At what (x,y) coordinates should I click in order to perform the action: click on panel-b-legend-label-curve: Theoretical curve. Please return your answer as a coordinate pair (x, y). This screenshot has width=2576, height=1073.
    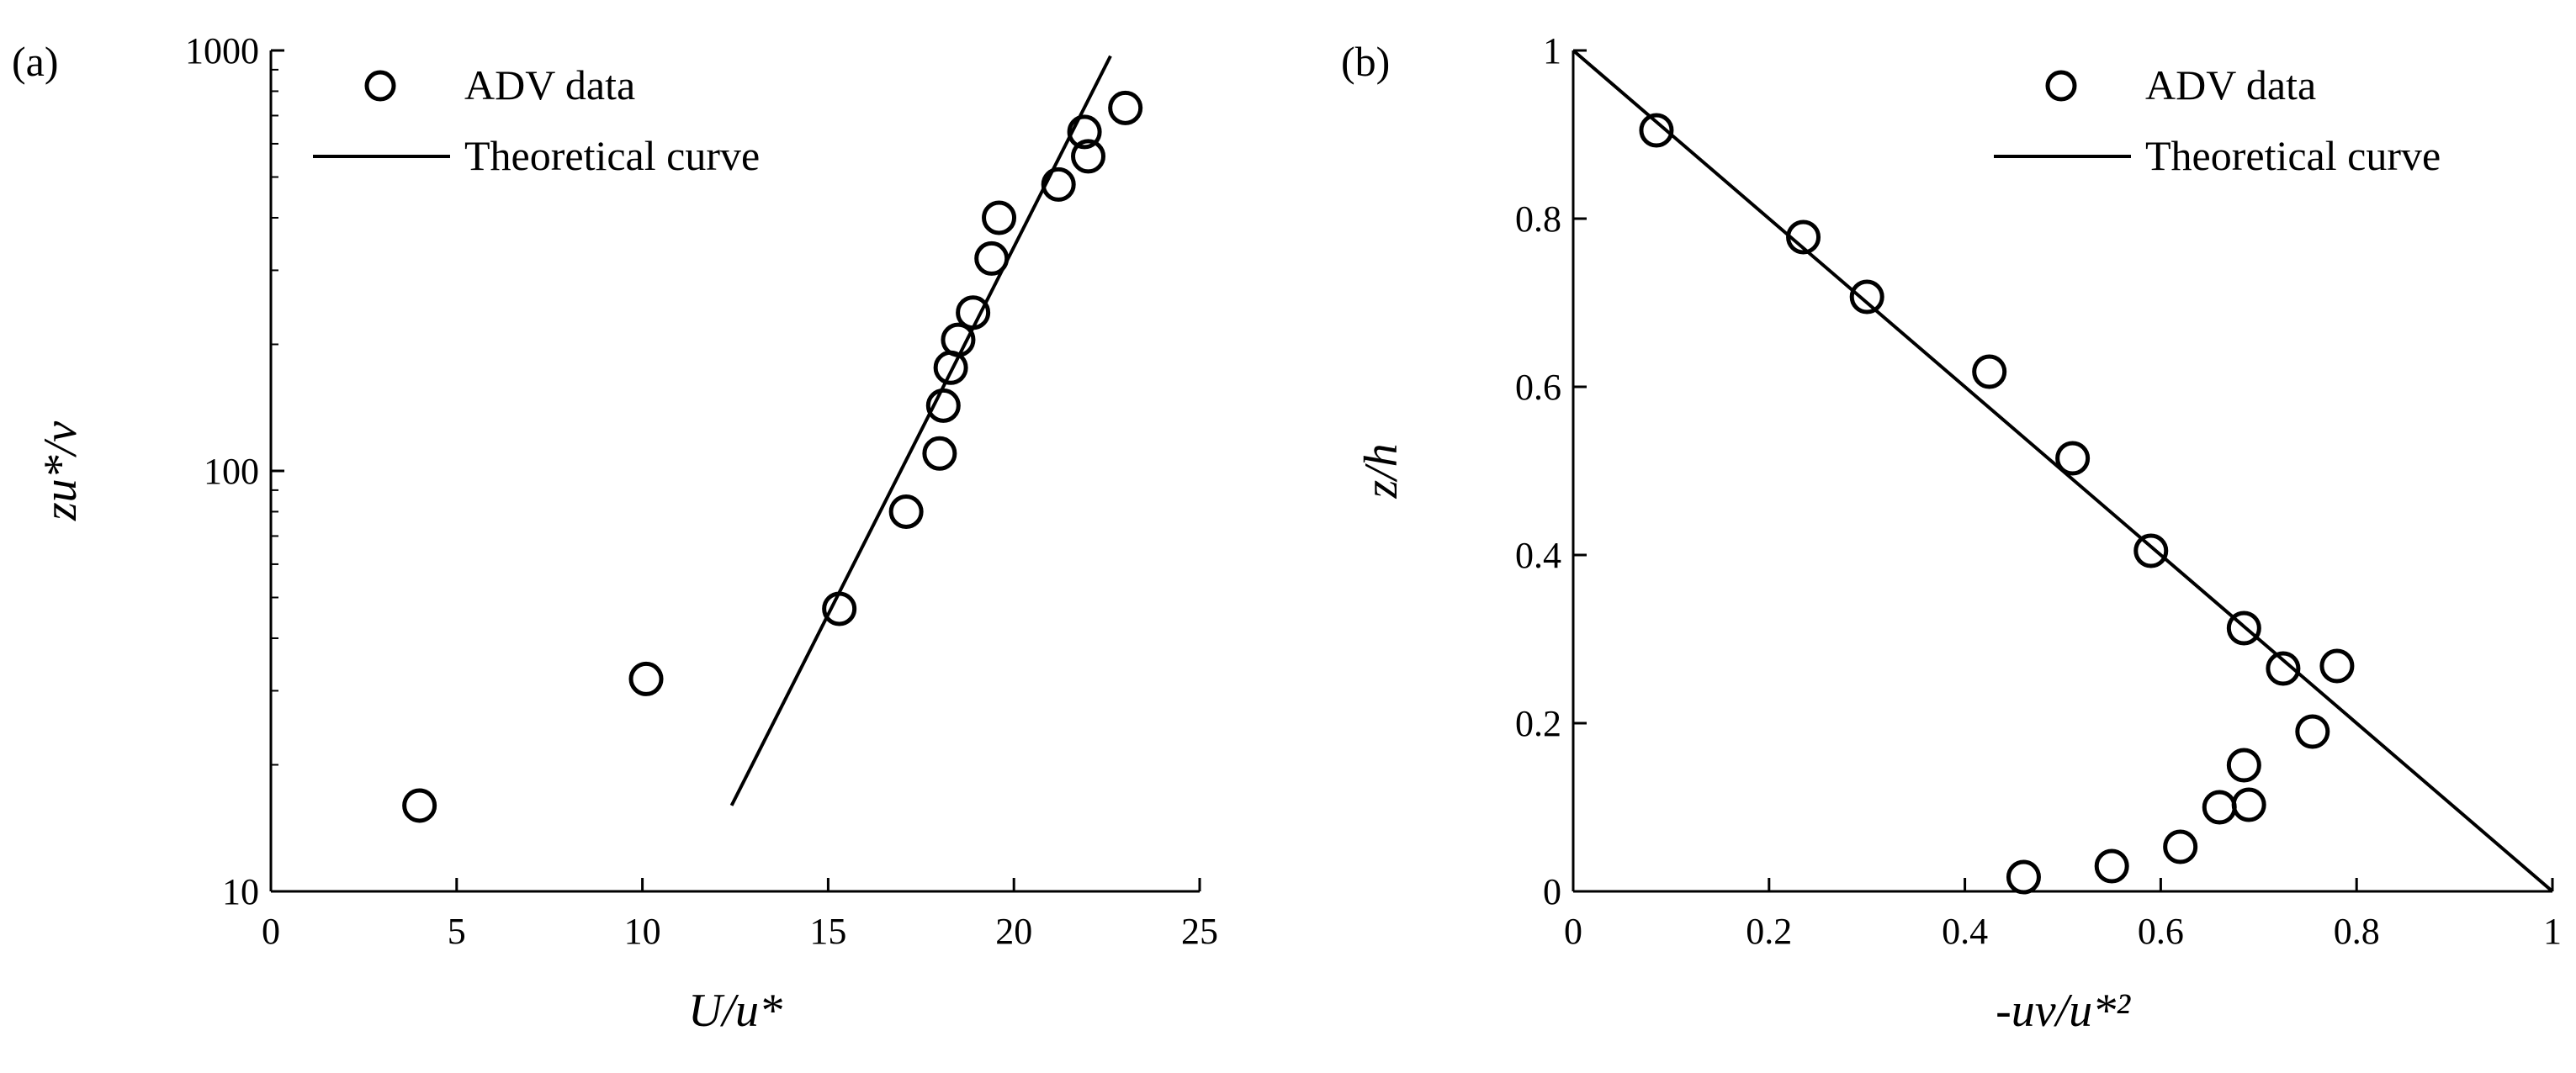
    Looking at the image, I should click on (2293, 156).